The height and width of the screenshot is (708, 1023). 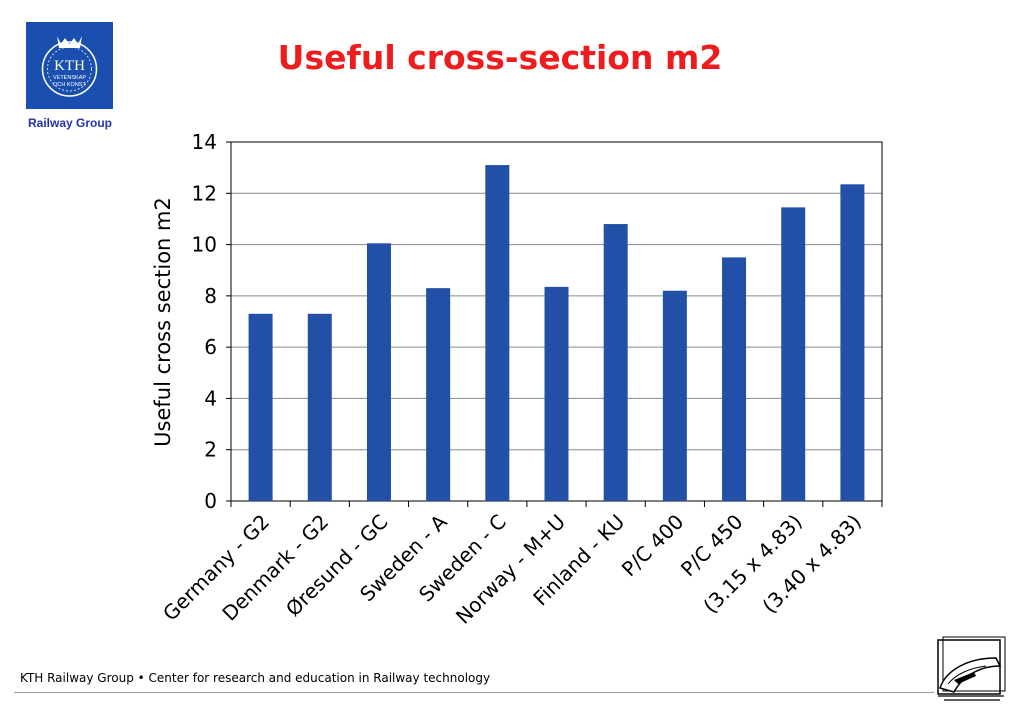 I want to click on logo-text-sub2: OCH KONST, so click(x=69, y=85).